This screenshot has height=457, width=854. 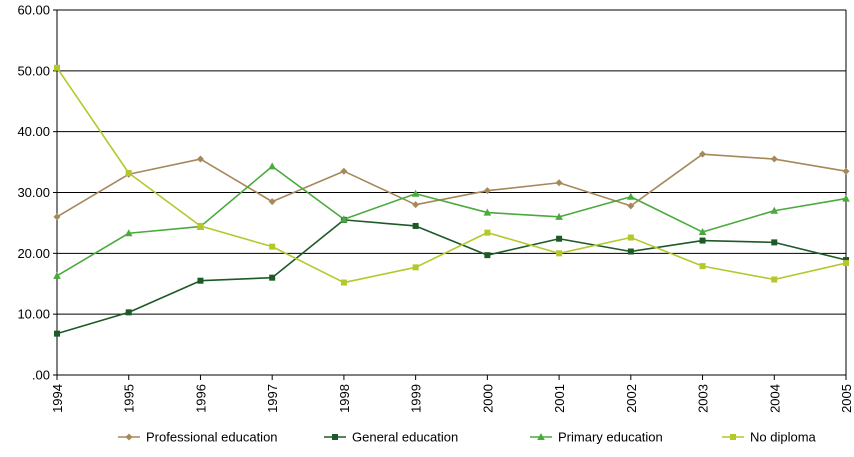 I want to click on x-tick-label: 1997, so click(x=272, y=398).